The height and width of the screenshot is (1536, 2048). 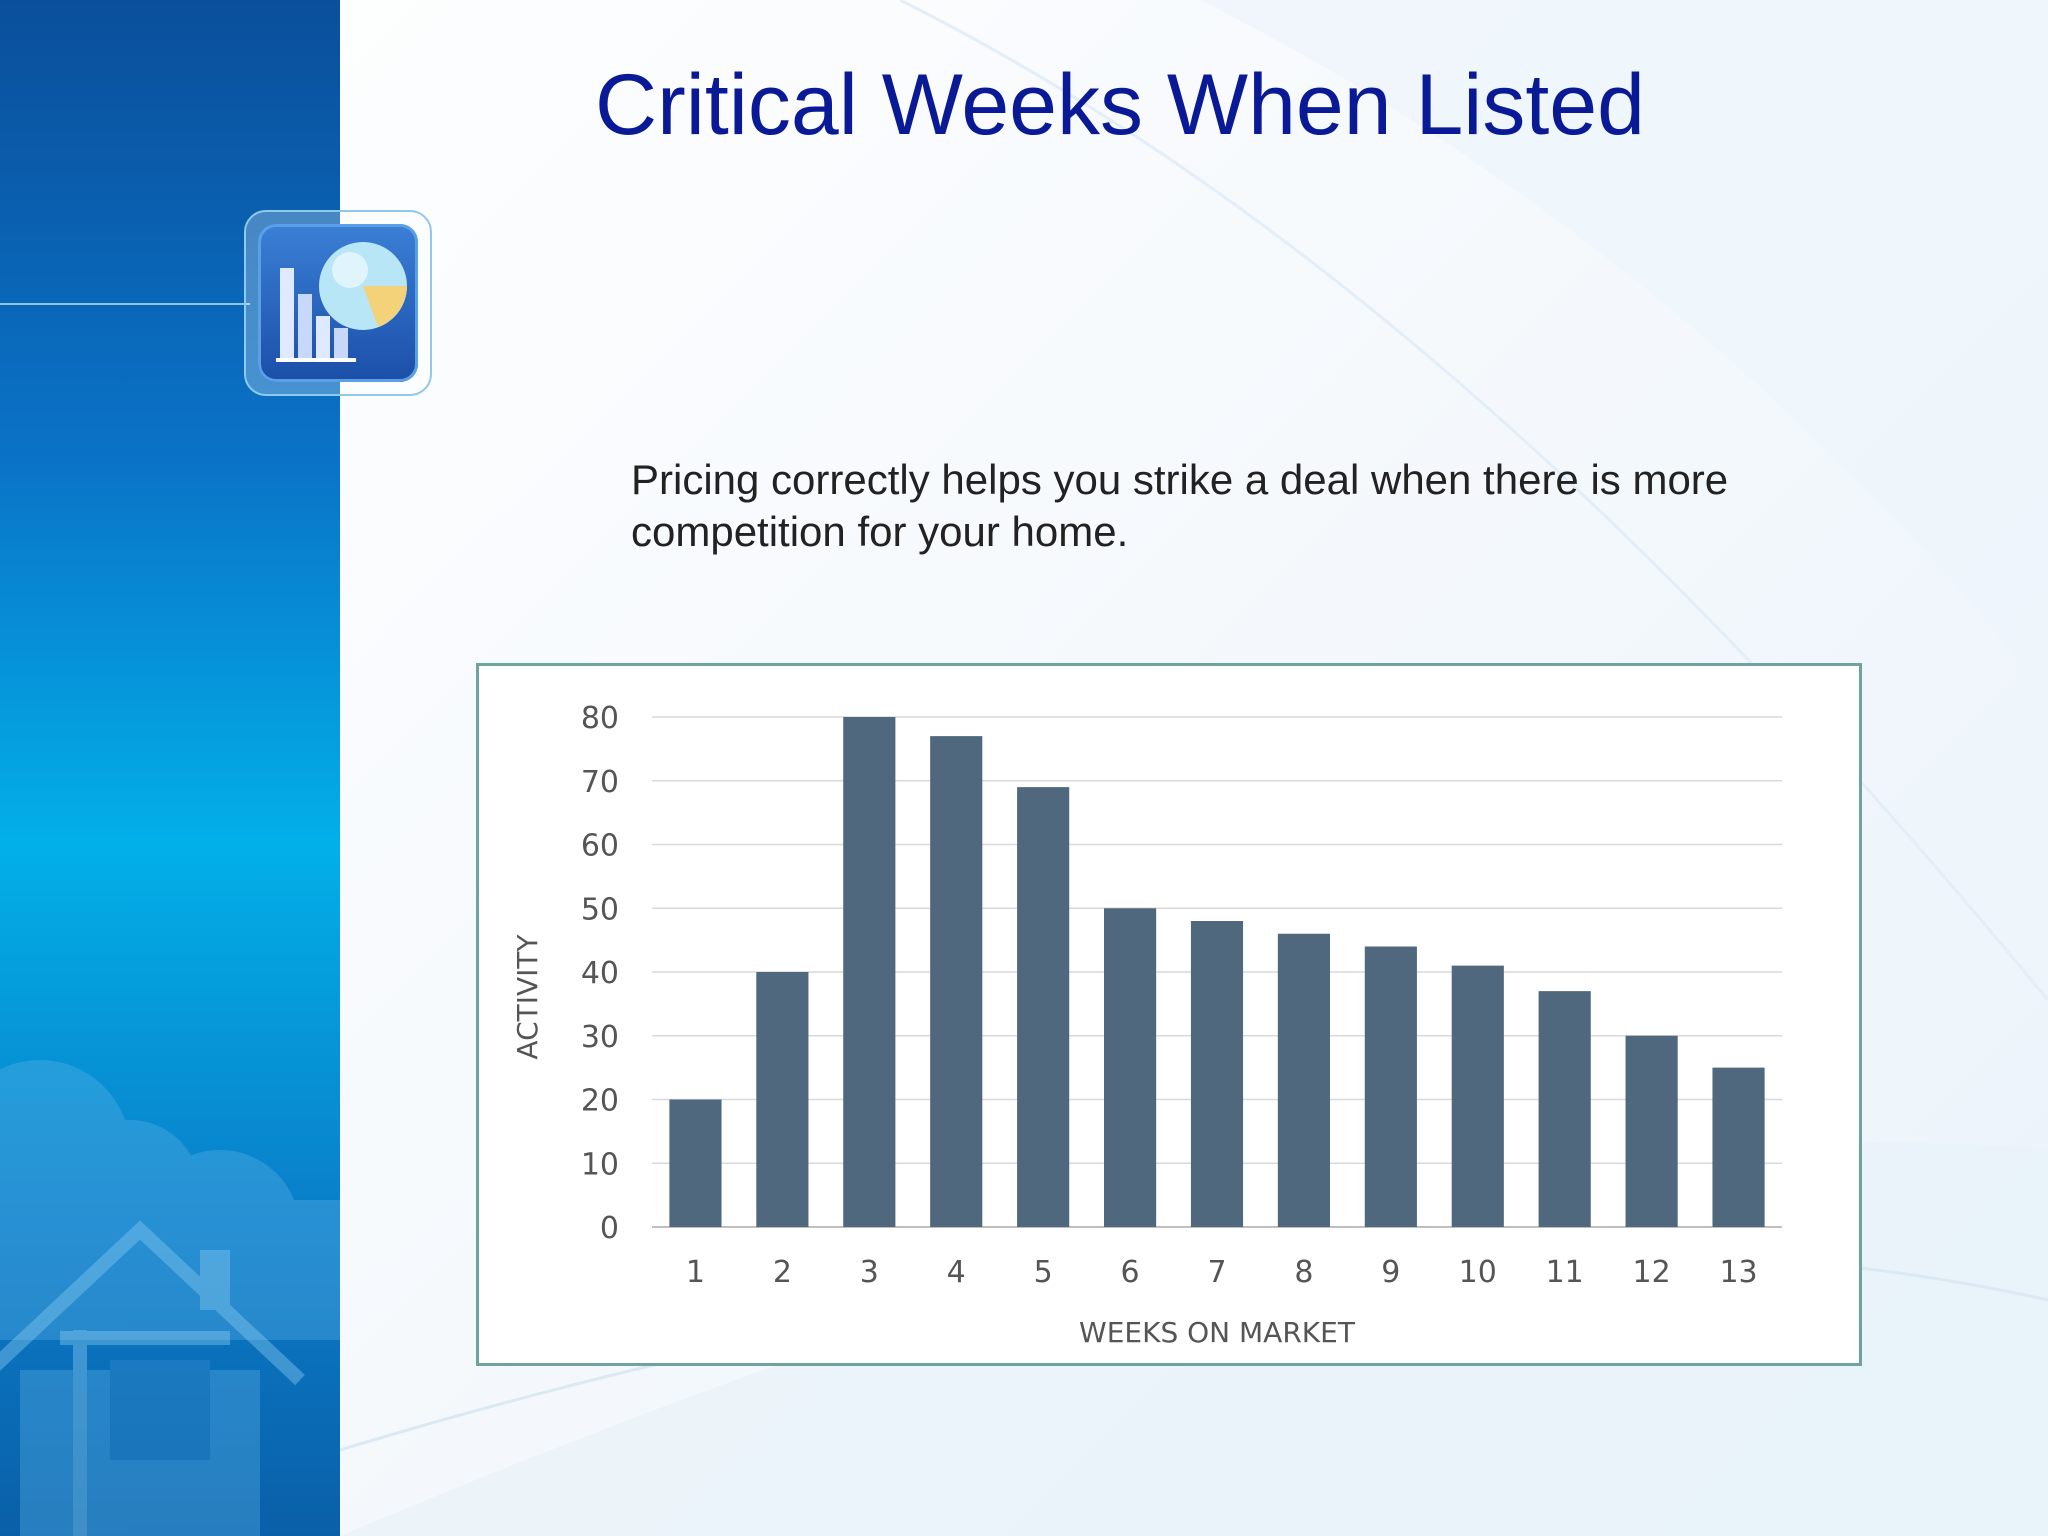 I want to click on x-tick-label: 8, so click(x=1303, y=1272).